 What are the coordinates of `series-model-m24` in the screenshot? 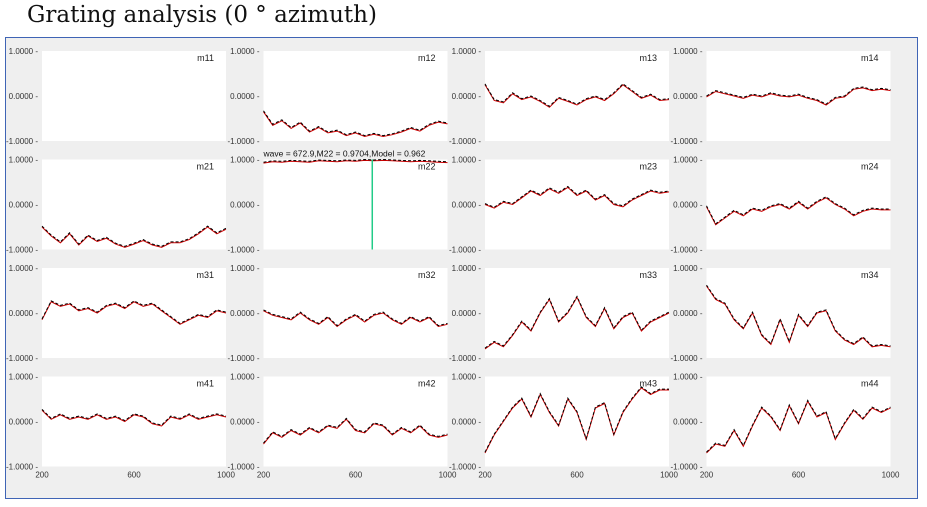 It's located at (798, 210).